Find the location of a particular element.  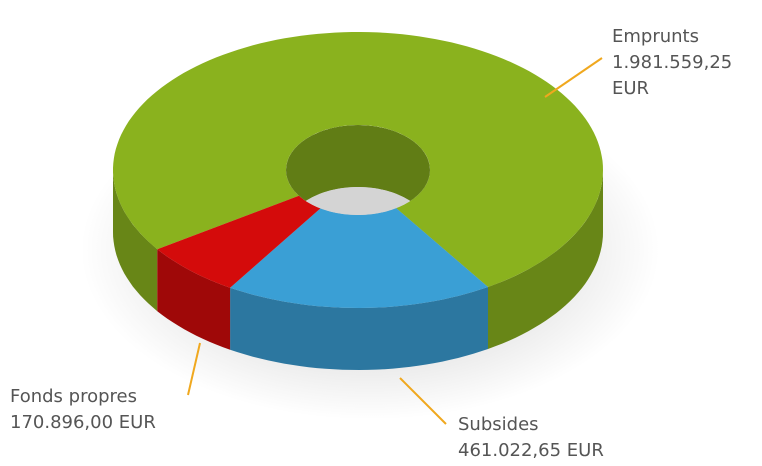

value-label: 170.896,00 EUR is located at coordinates (83, 422).